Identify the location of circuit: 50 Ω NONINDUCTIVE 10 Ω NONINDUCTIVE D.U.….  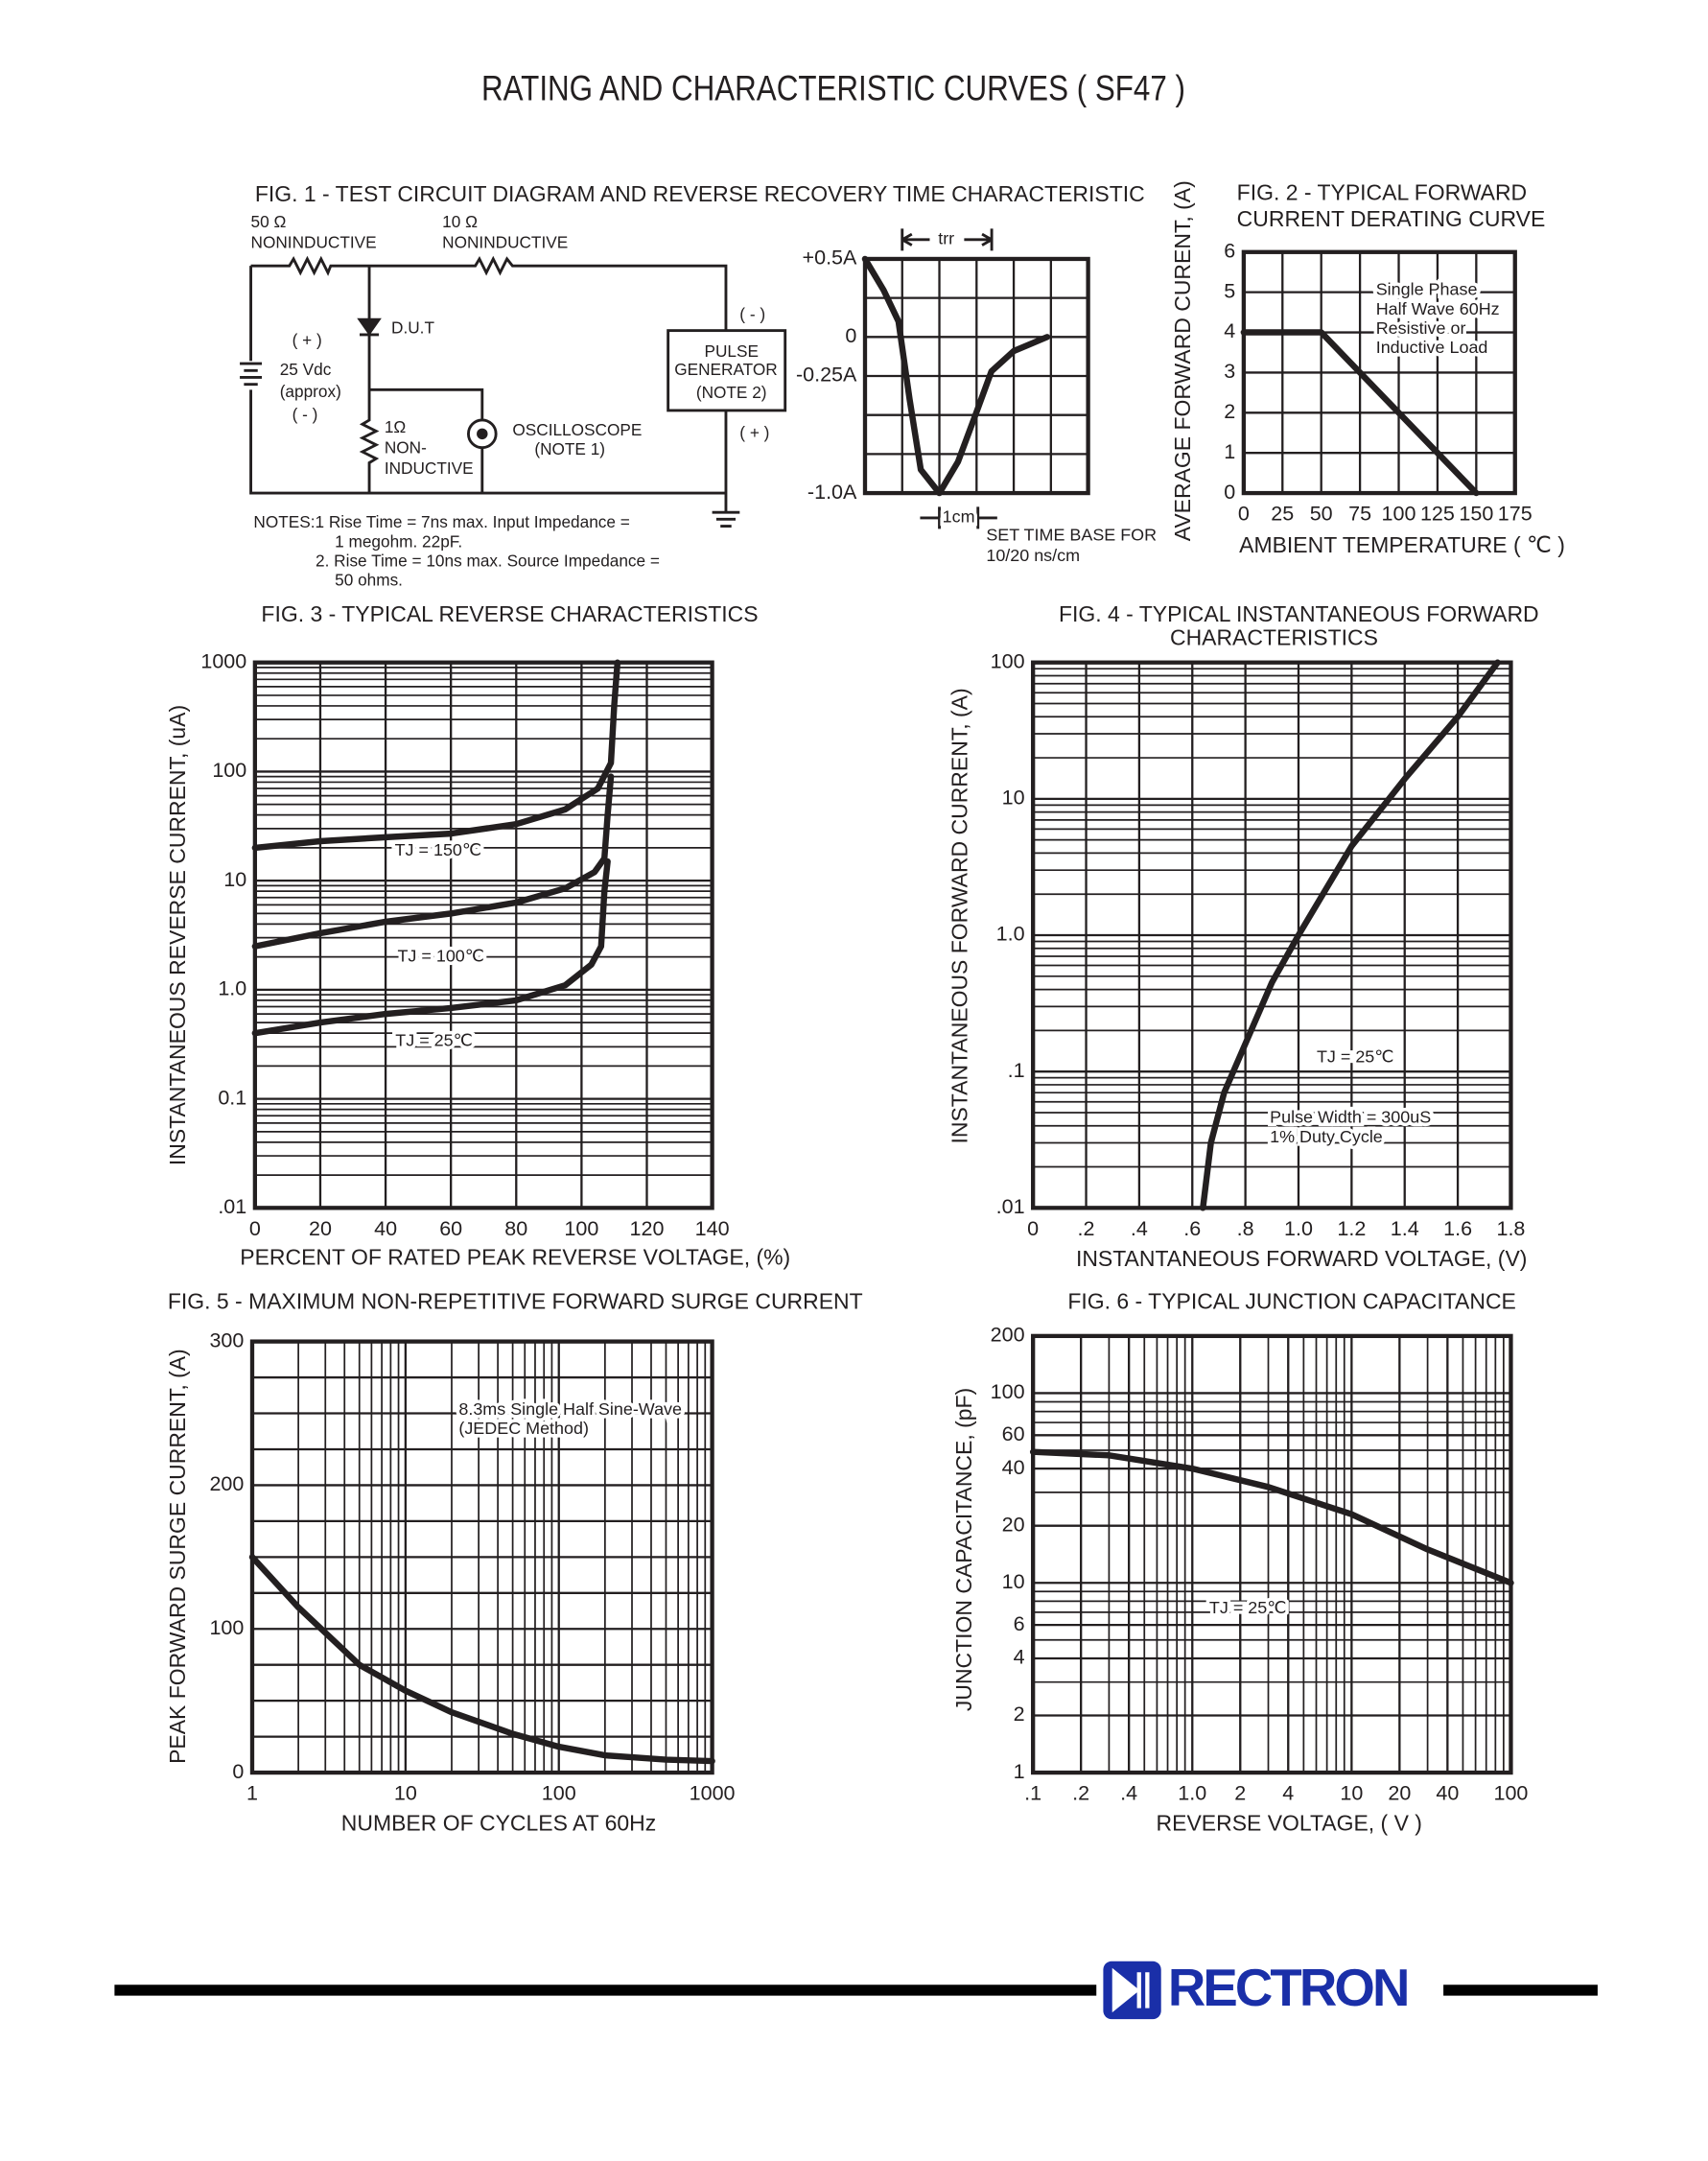
(619, 401).